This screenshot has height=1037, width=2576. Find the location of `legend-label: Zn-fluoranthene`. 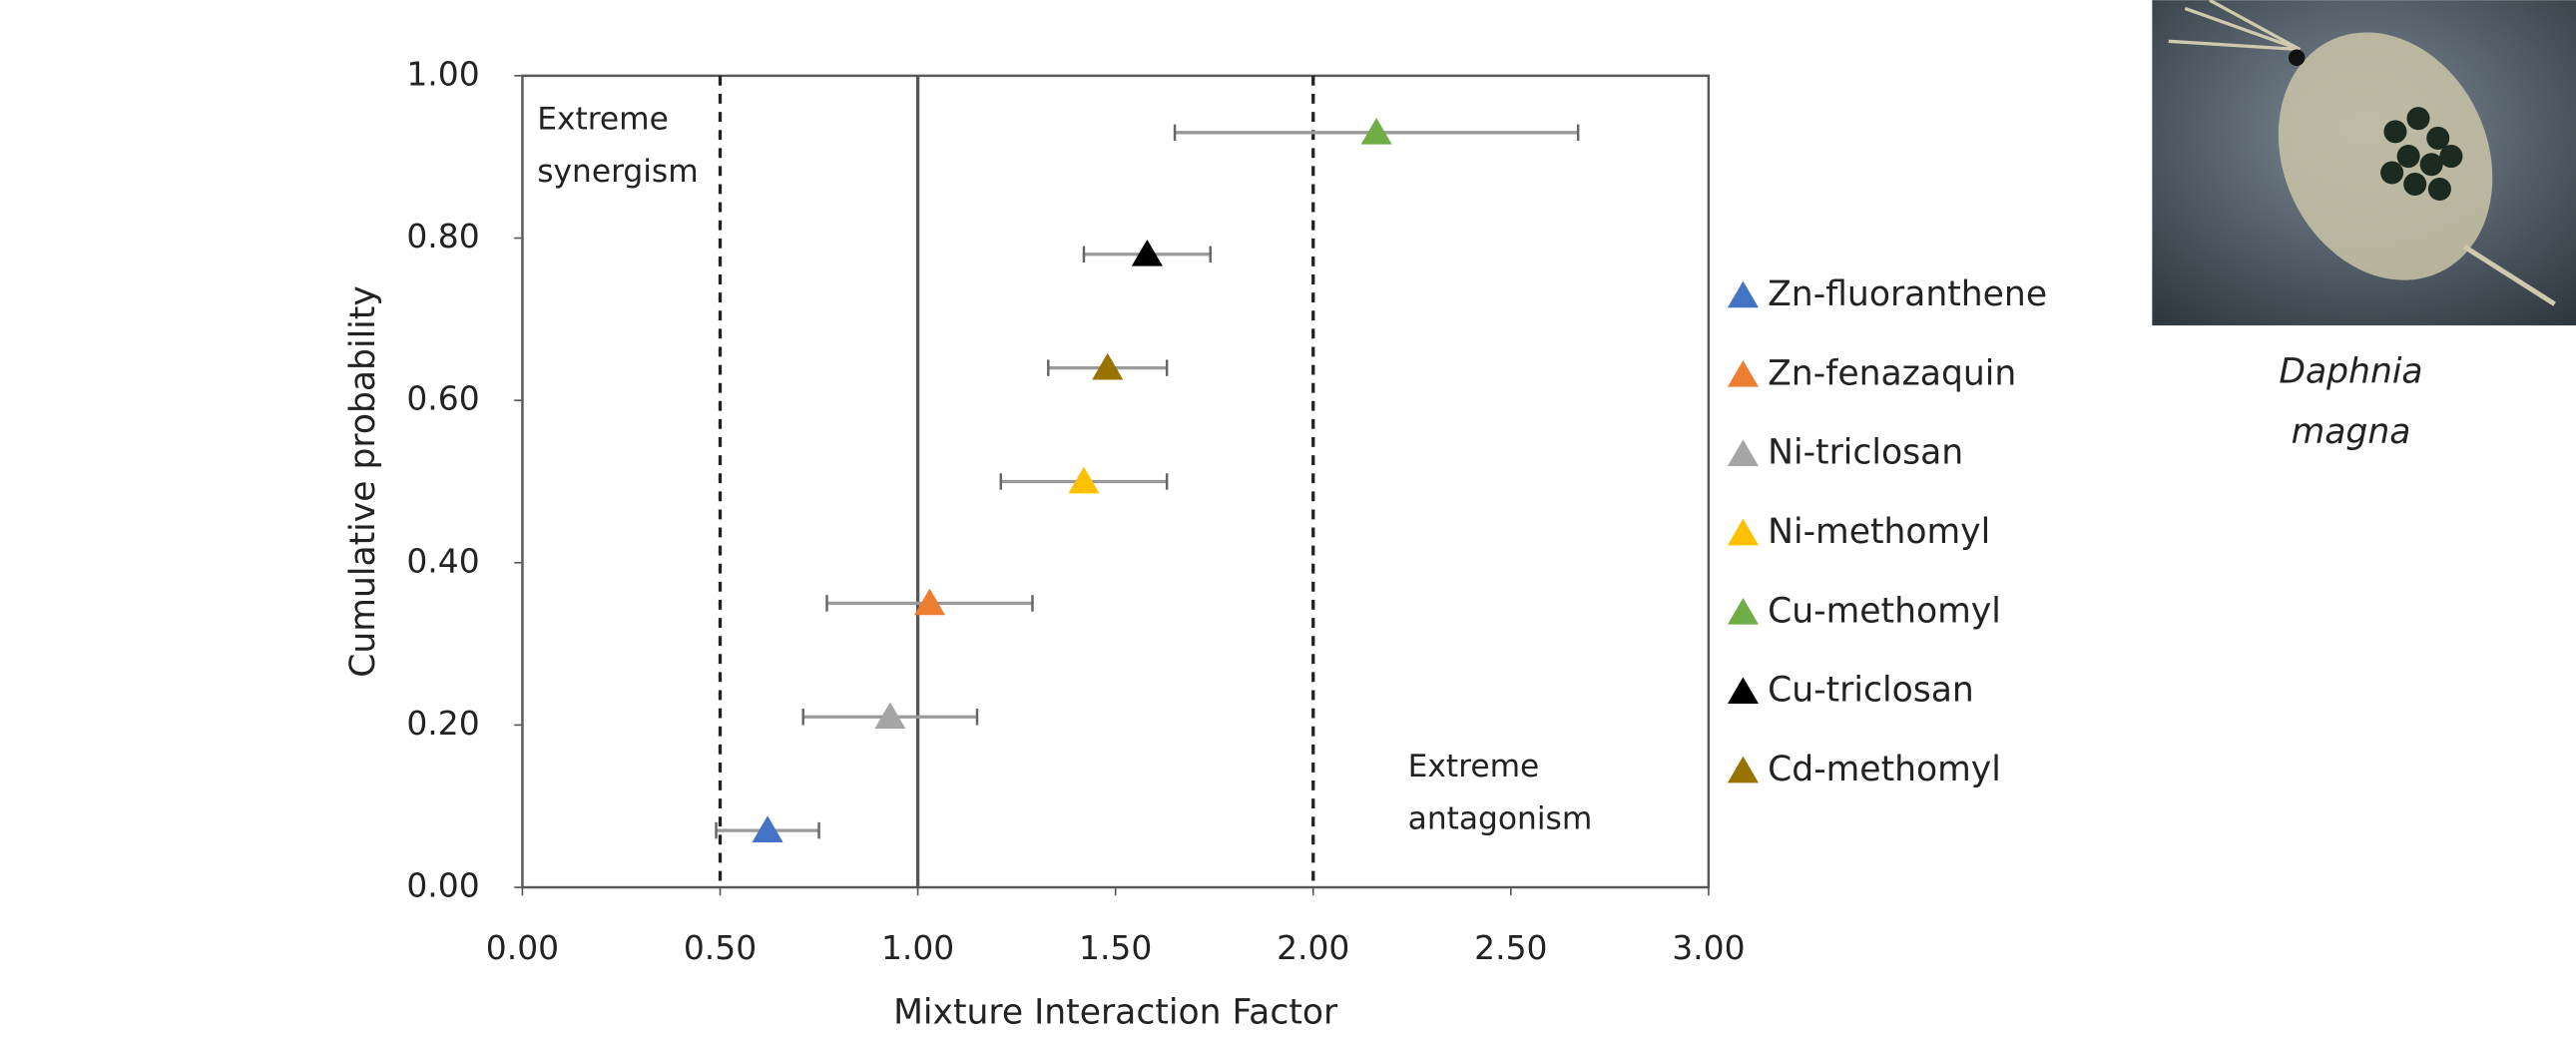

legend-label: Zn-fluoranthene is located at coordinates (1908, 294).